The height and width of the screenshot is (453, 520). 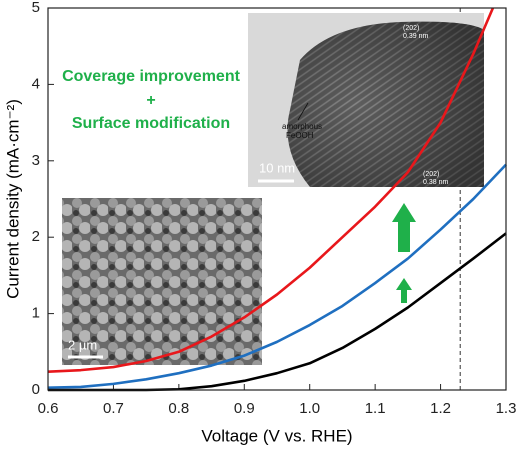 What do you see at coordinates (36, 389) in the screenshot?
I see `y-tick-label: 0` at bounding box center [36, 389].